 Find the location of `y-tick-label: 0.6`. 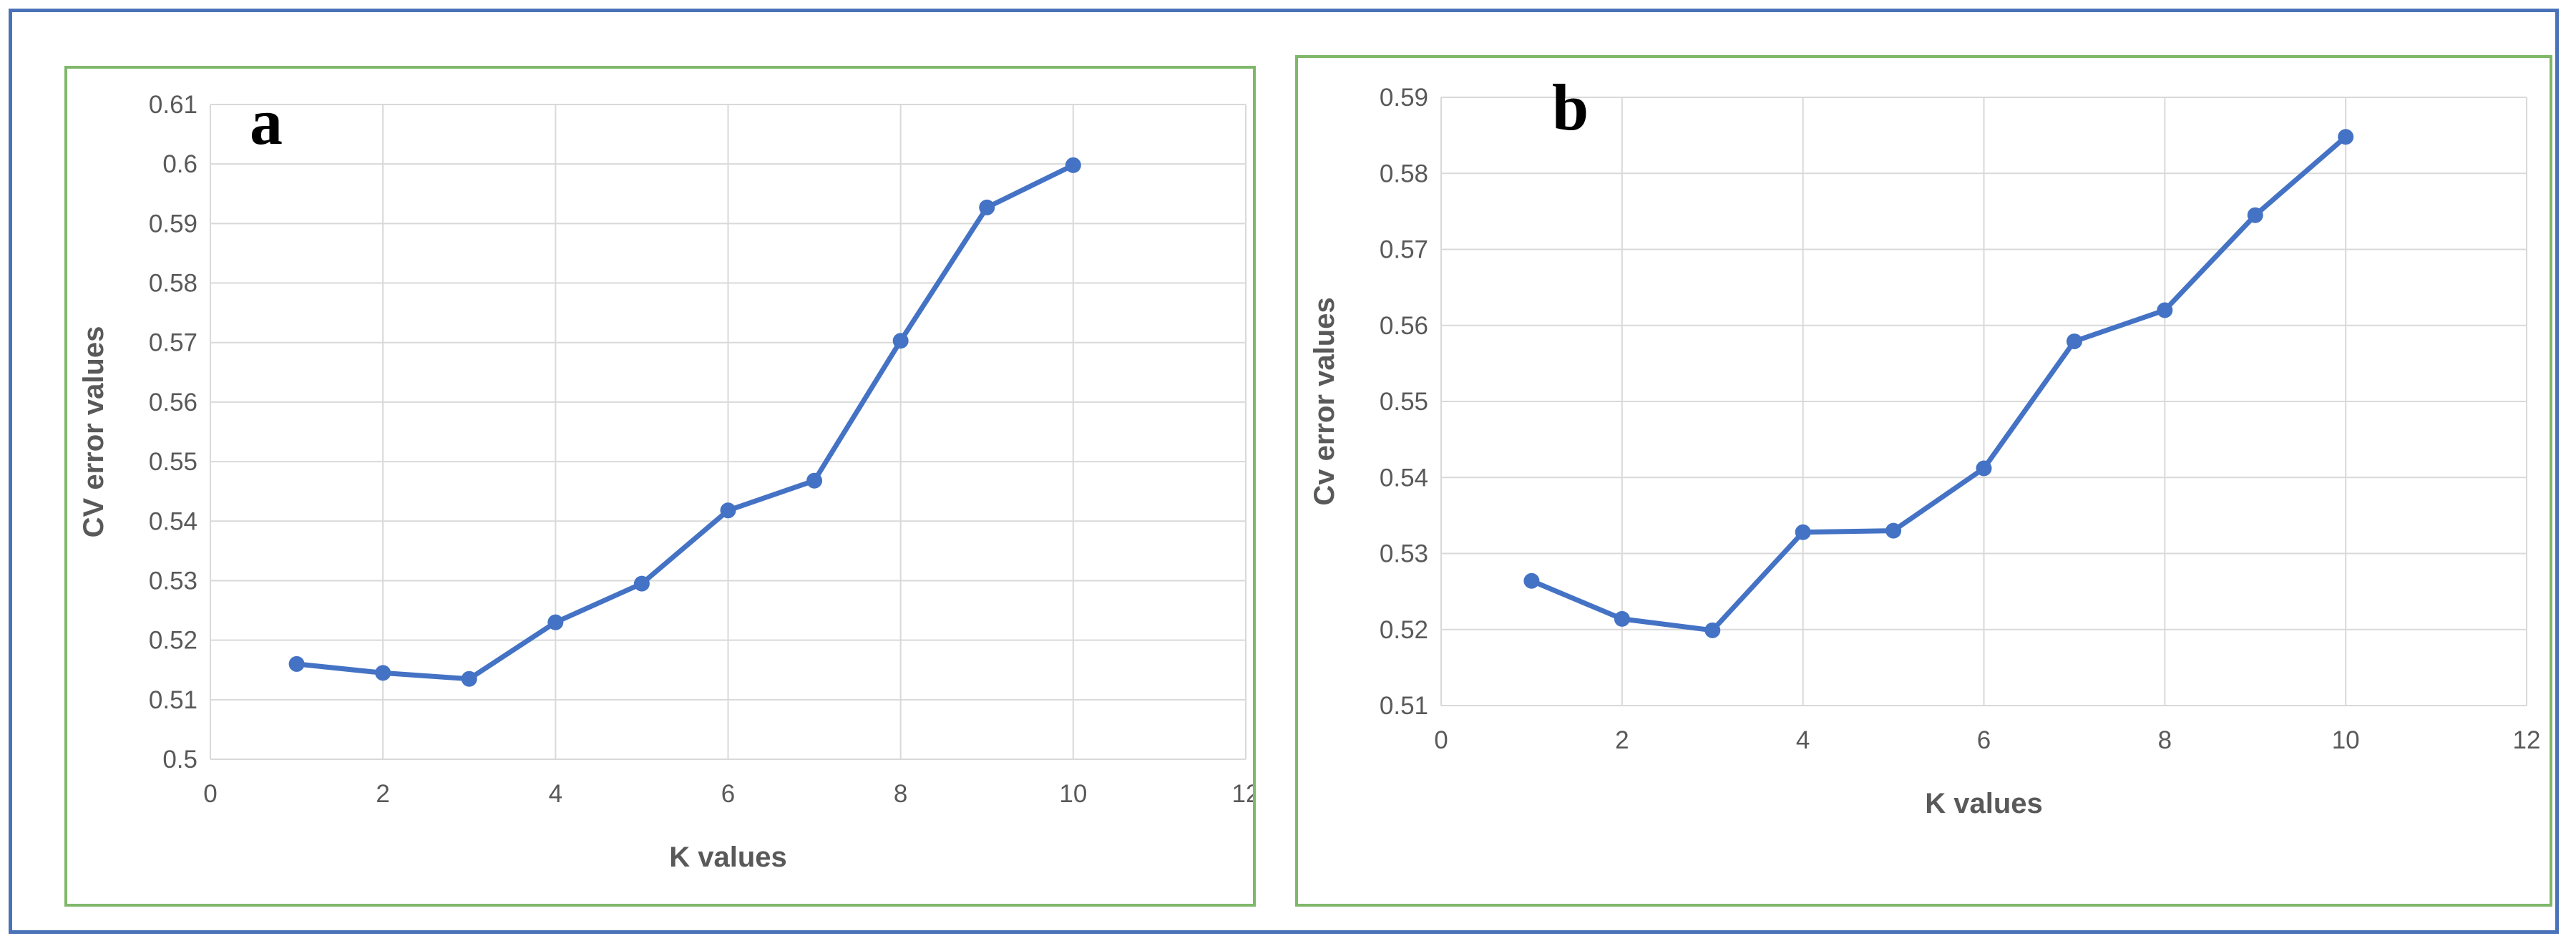

y-tick-label: 0.6 is located at coordinates (179, 164).